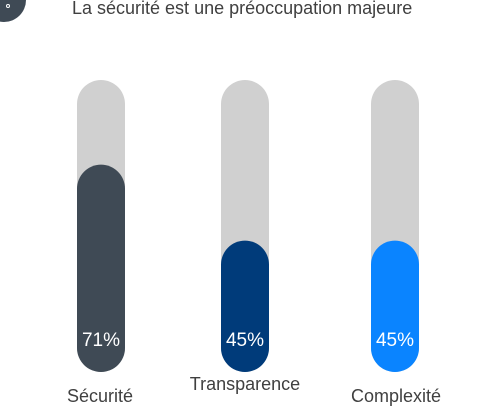  What do you see at coordinates (245, 384) in the screenshot?
I see `category-label-transparence: Transparence` at bounding box center [245, 384].